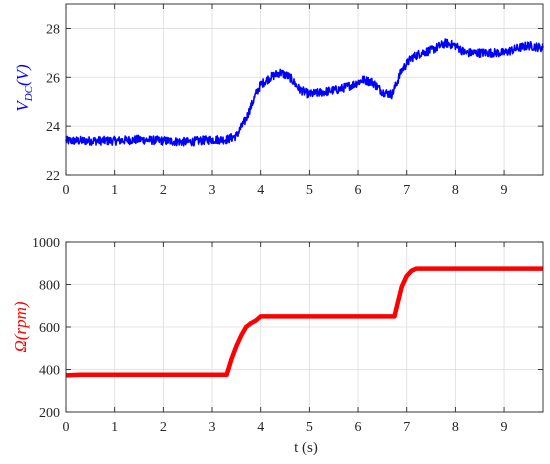  Describe the element at coordinates (212, 190) in the screenshot. I see `vdc-xtick-label-3: 3` at that location.